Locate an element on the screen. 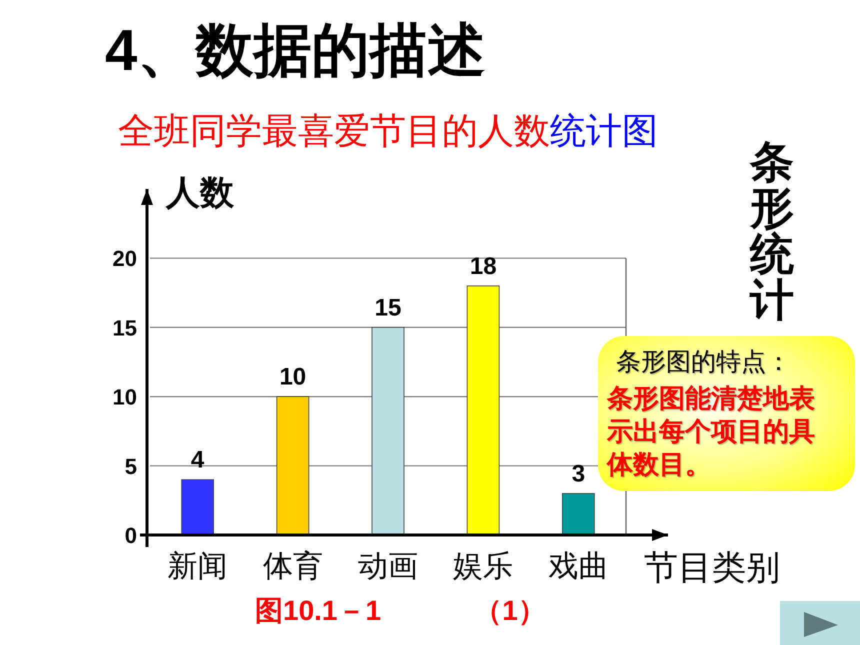 This screenshot has height=645, width=860. data-label: 3 is located at coordinates (579, 474).